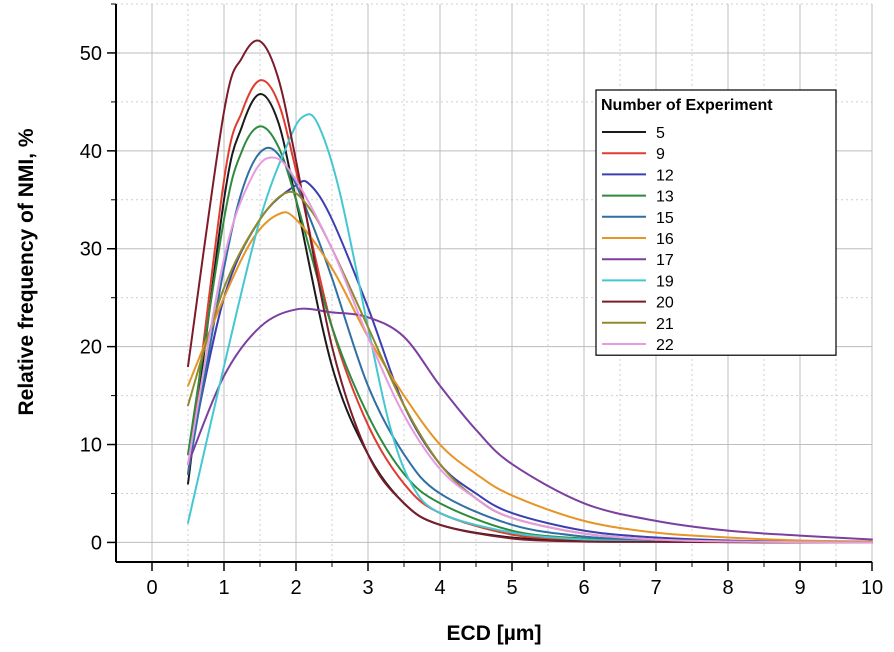  I want to click on x-tick-label: 4, so click(439, 588).